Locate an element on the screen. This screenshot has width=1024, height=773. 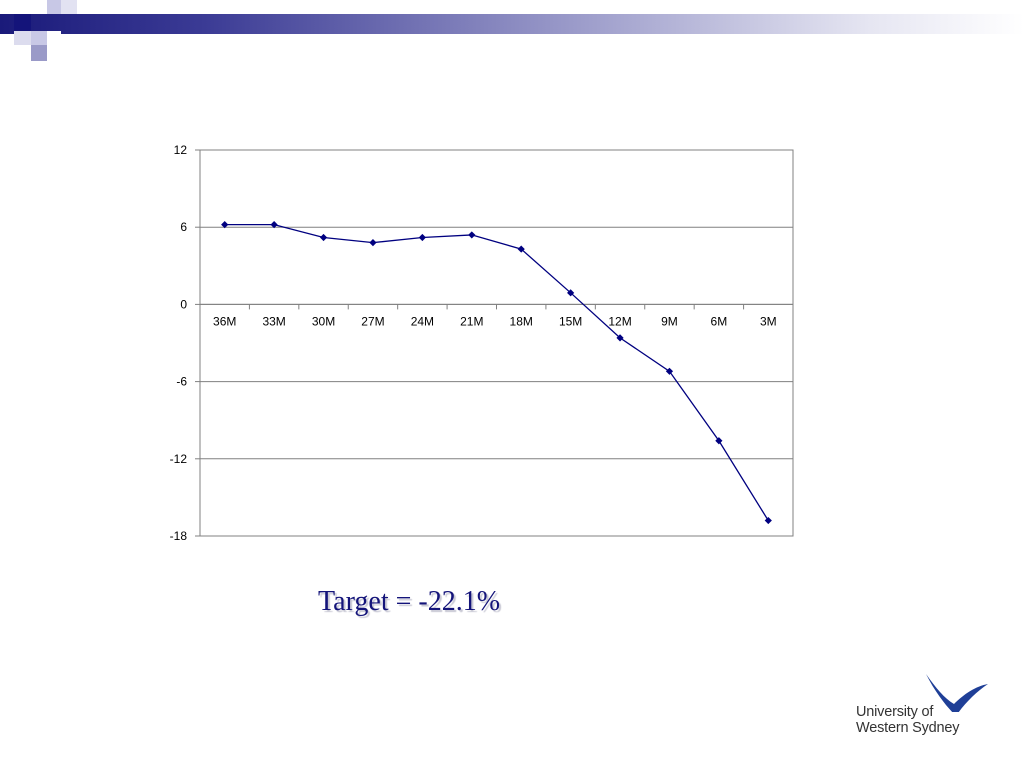
logo-mark-icon is located at coordinates (957, 693).